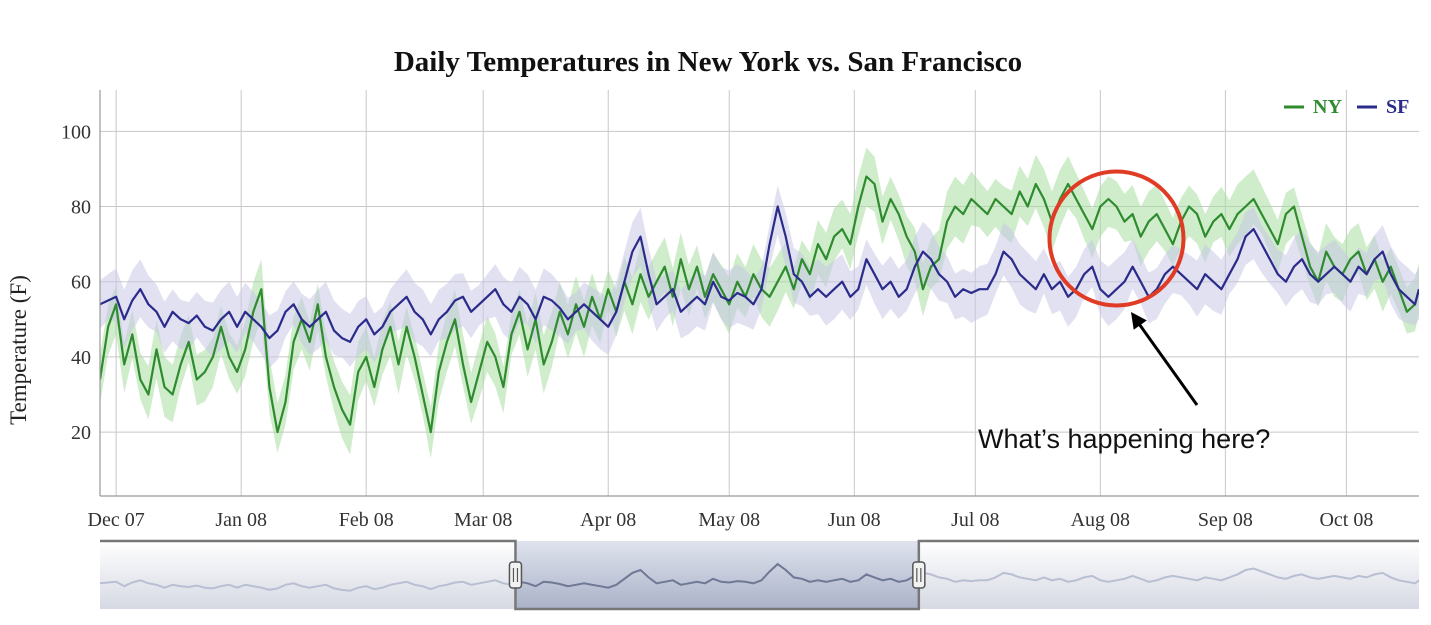  Describe the element at coordinates (1100, 520) in the screenshot. I see `x-tick-label: Aug 08` at that location.